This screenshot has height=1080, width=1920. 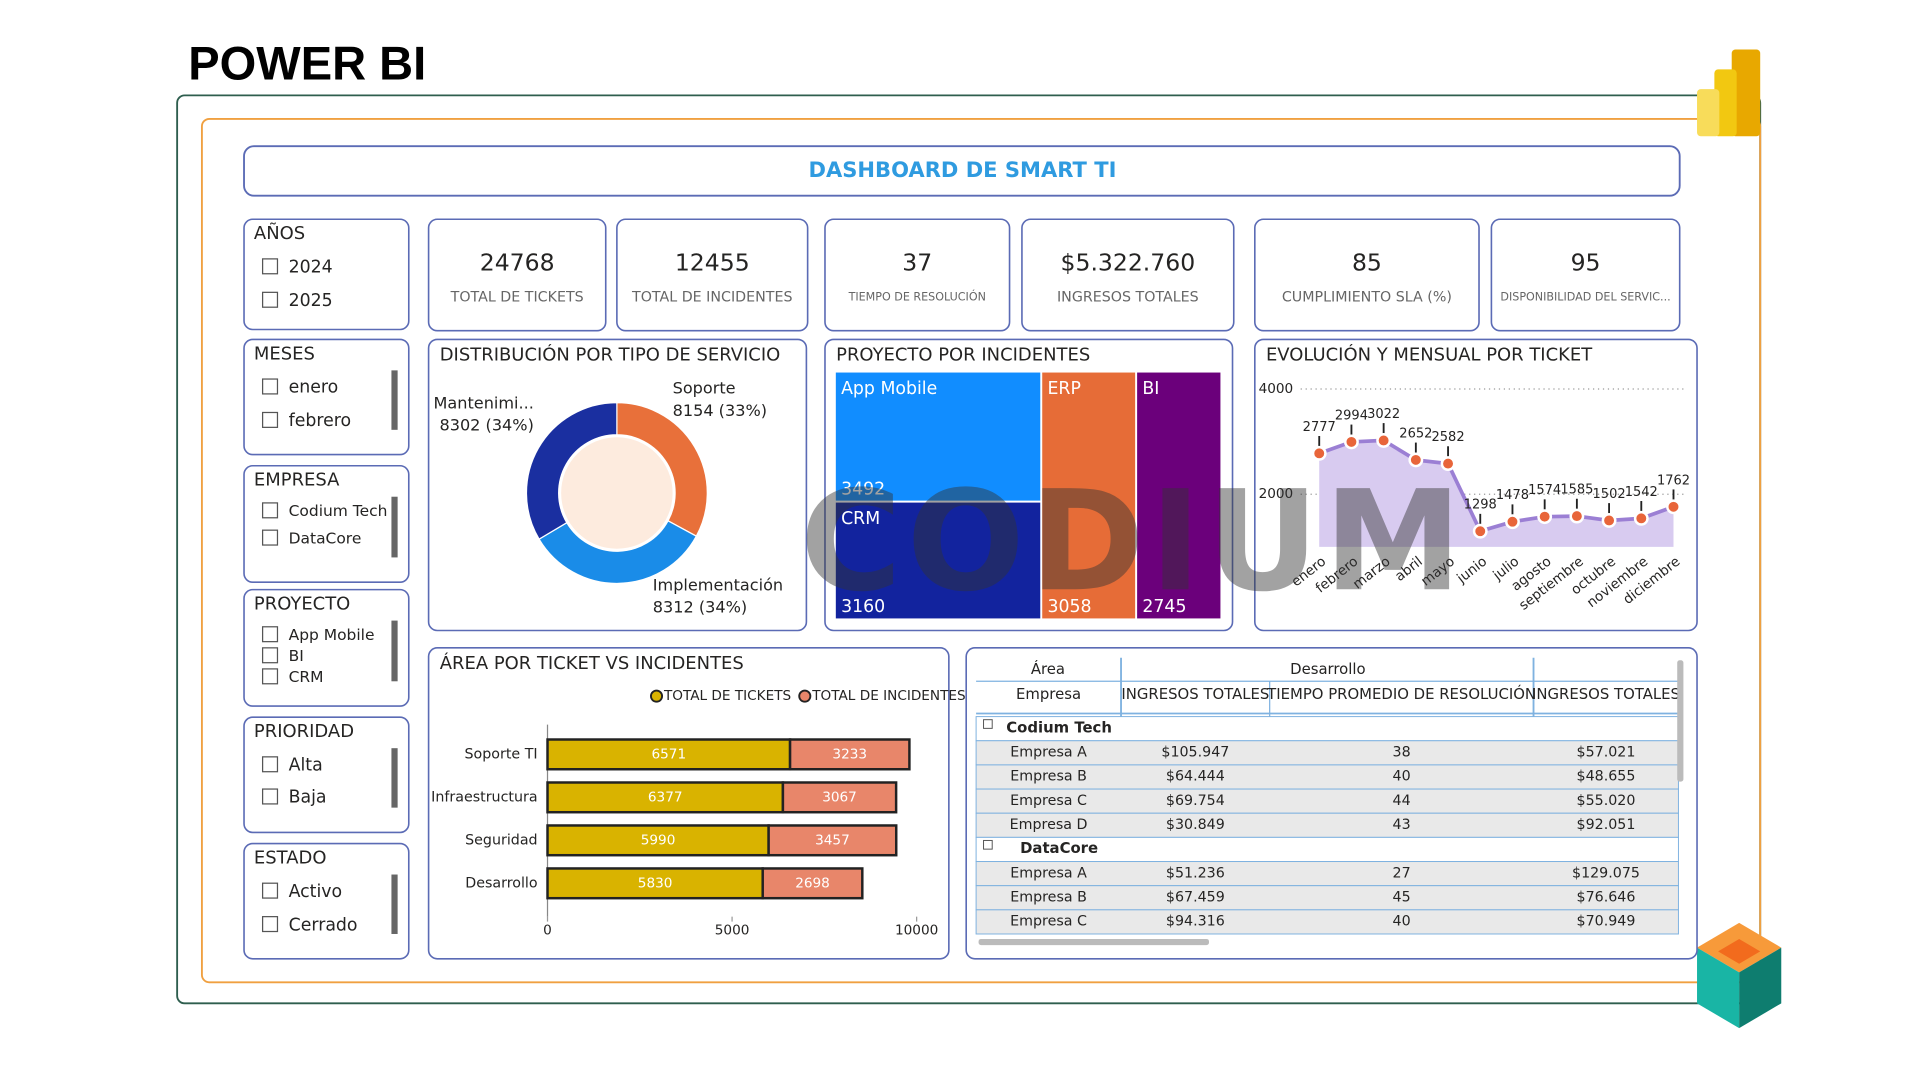 What do you see at coordinates (1673, 480) in the screenshot?
I see `data-label: 1762` at bounding box center [1673, 480].